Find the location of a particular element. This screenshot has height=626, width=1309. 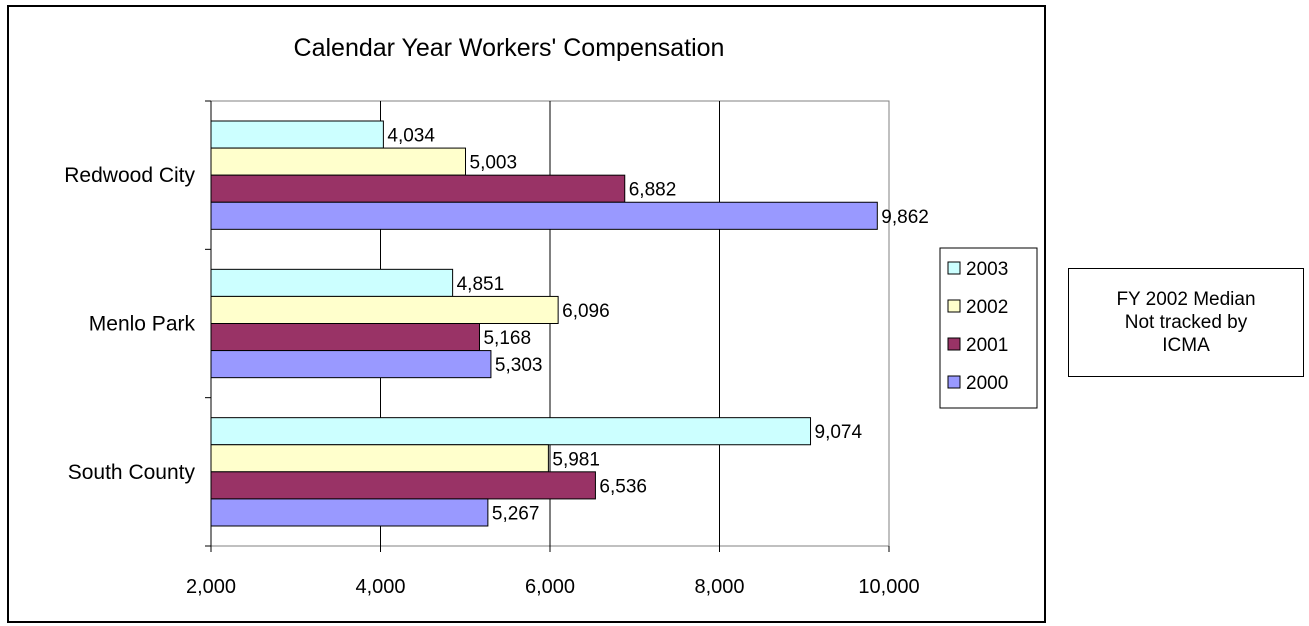

data-label: 6,882 is located at coordinates (653, 190).